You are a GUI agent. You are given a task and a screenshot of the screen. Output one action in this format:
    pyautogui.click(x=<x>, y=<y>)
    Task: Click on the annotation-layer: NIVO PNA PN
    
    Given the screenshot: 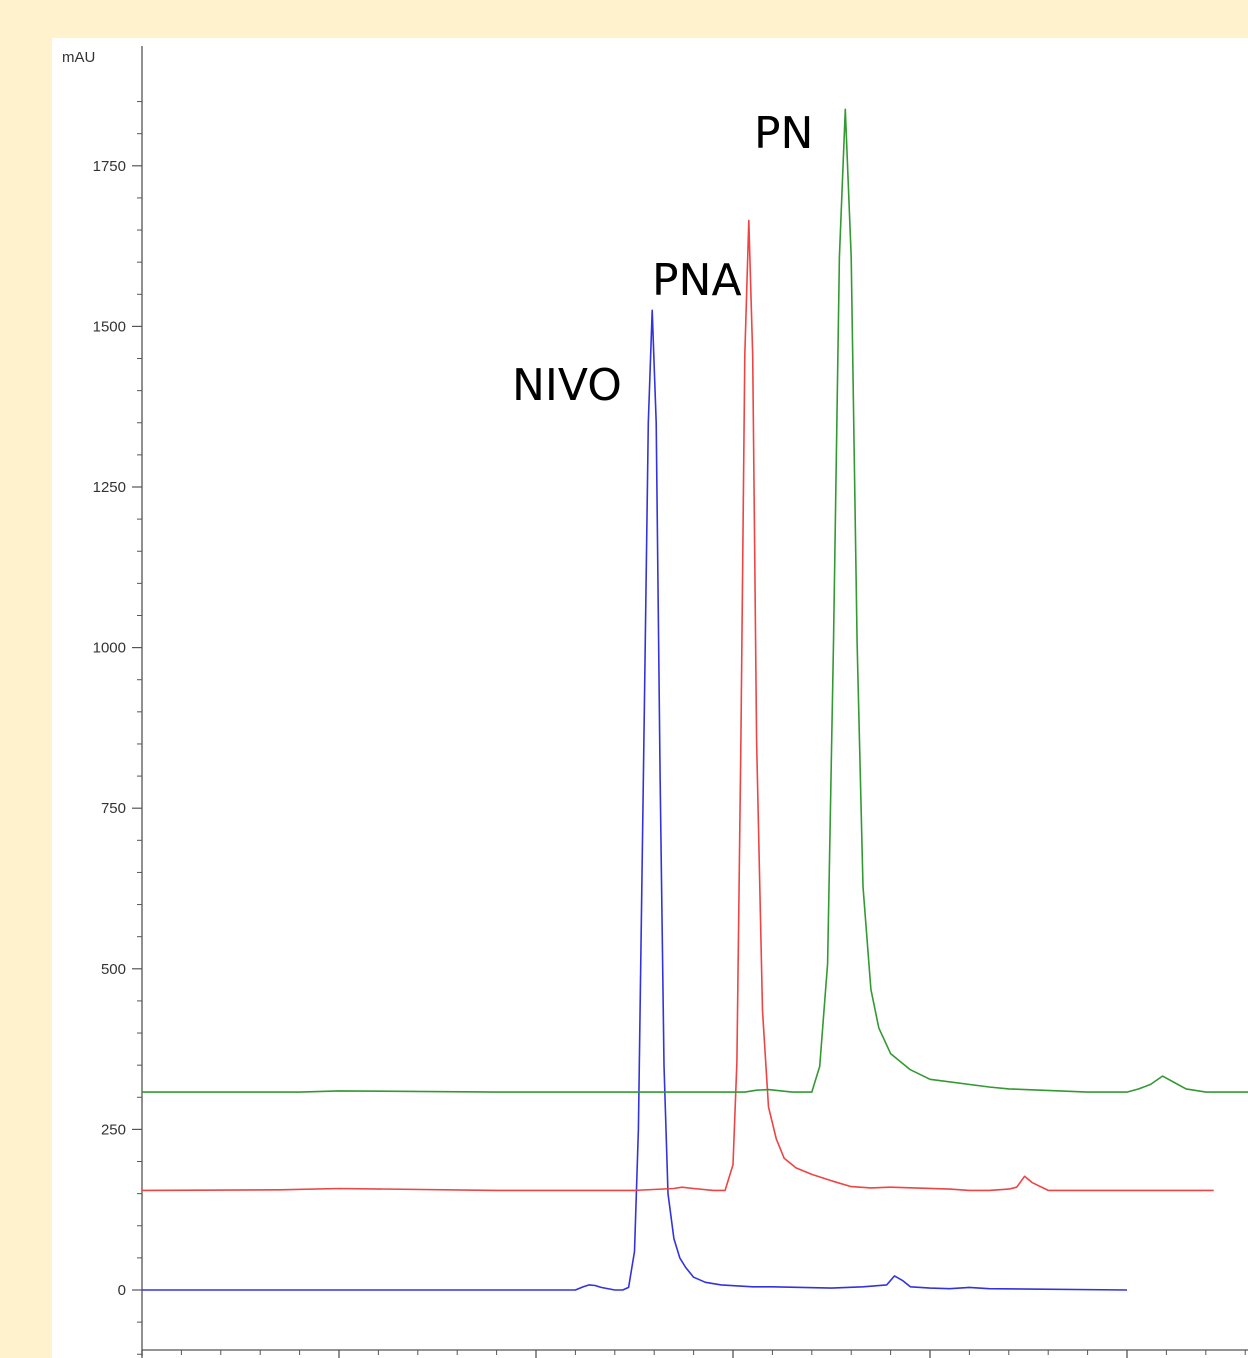 What is the action you would take?
    pyautogui.click(x=662, y=259)
    